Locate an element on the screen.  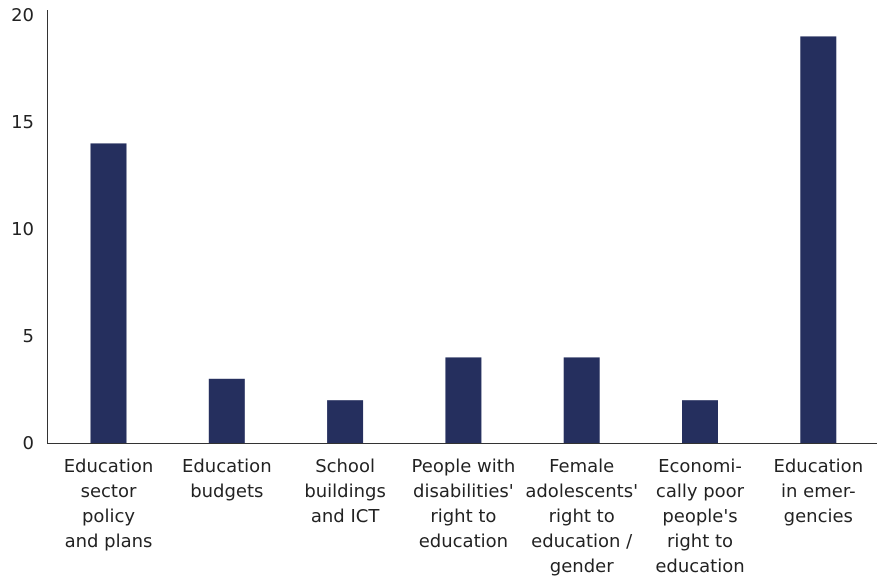
y-tick-label: 10 is located at coordinates (22, 229).